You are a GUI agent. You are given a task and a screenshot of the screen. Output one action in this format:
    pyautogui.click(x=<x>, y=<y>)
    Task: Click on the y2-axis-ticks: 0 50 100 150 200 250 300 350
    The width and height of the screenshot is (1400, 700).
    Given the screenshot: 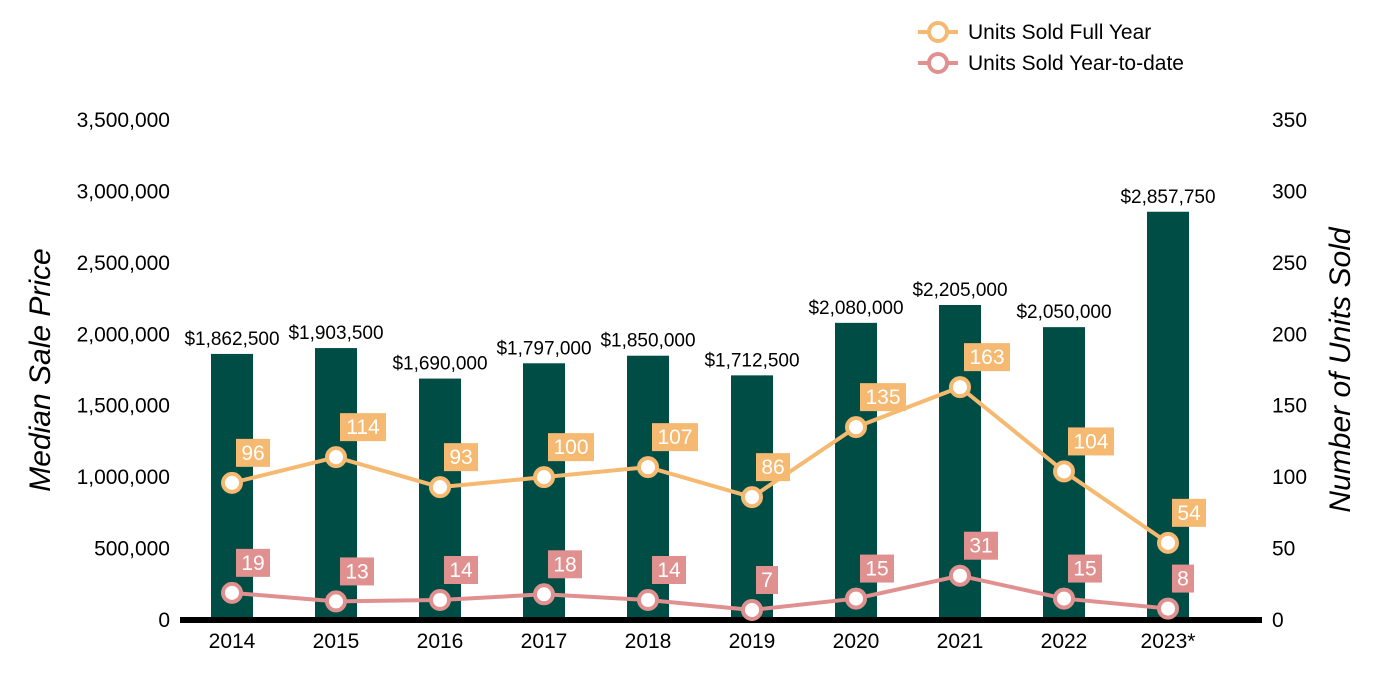 What is the action you would take?
    pyautogui.click(x=1289, y=370)
    